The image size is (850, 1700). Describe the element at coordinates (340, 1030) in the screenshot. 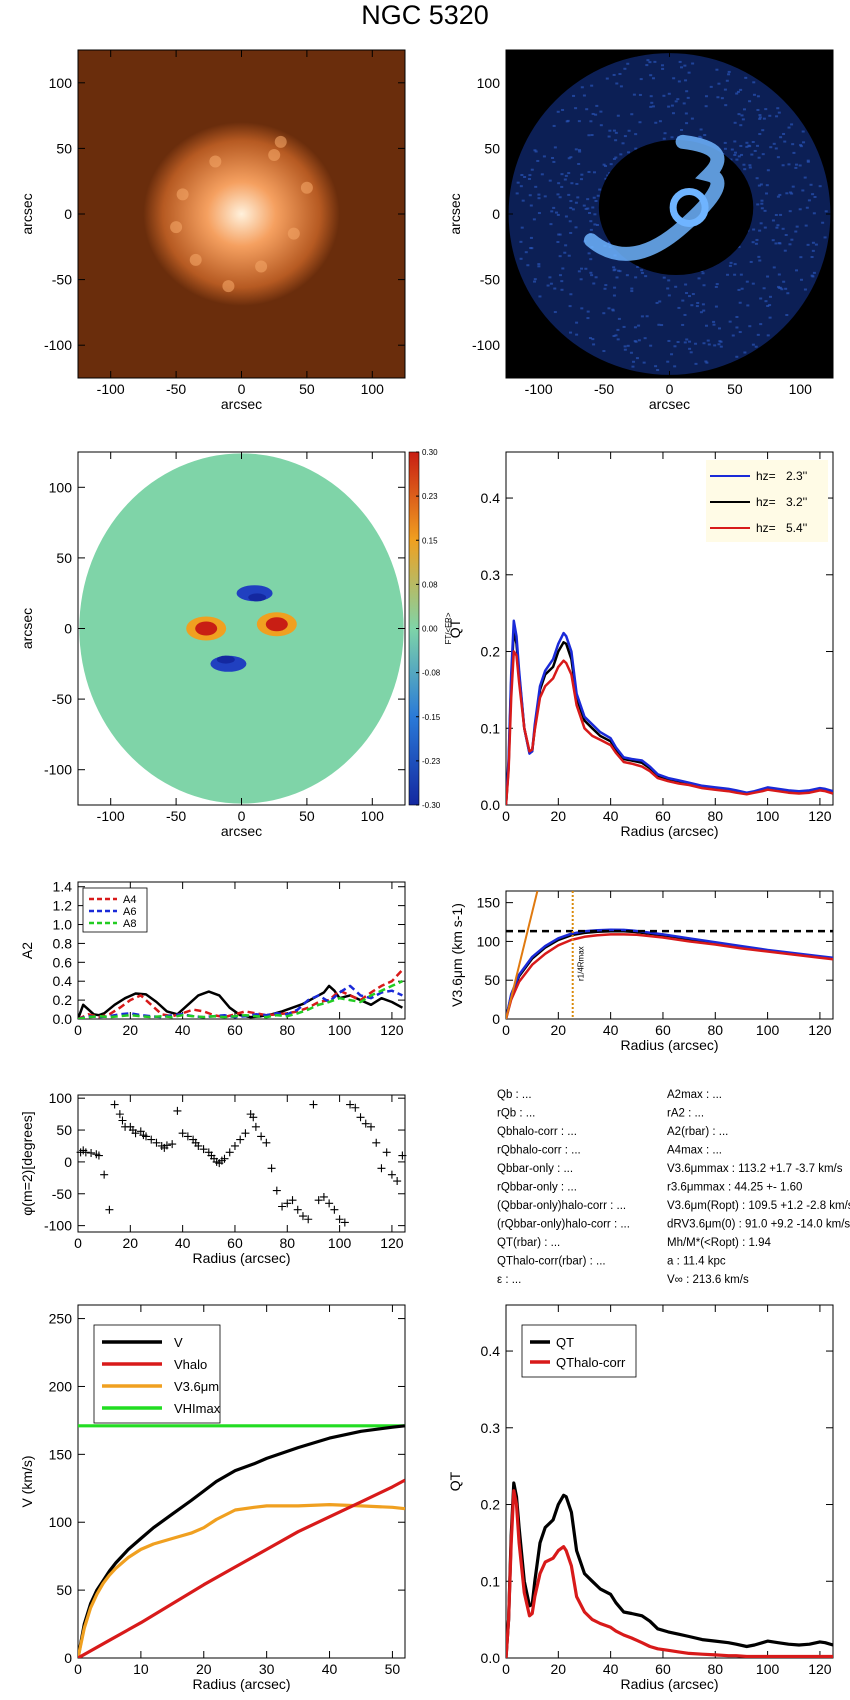

I see `p5-xtick-label: 100` at that location.